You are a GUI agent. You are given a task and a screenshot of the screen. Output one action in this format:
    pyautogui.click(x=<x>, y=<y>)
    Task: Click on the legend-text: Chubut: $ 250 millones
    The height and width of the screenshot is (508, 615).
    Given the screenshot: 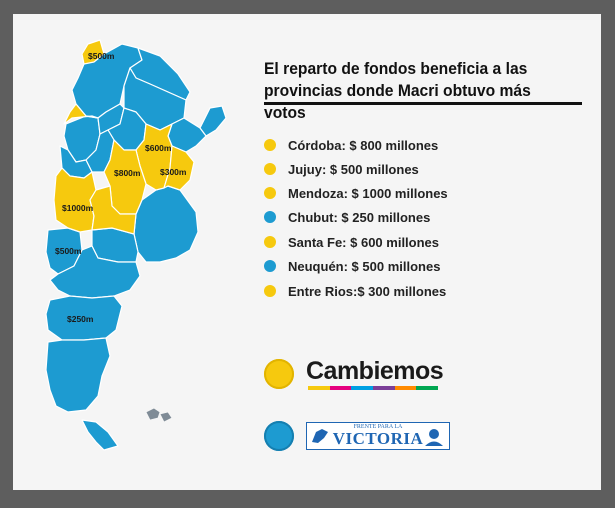 What is the action you would take?
    pyautogui.click(x=359, y=217)
    